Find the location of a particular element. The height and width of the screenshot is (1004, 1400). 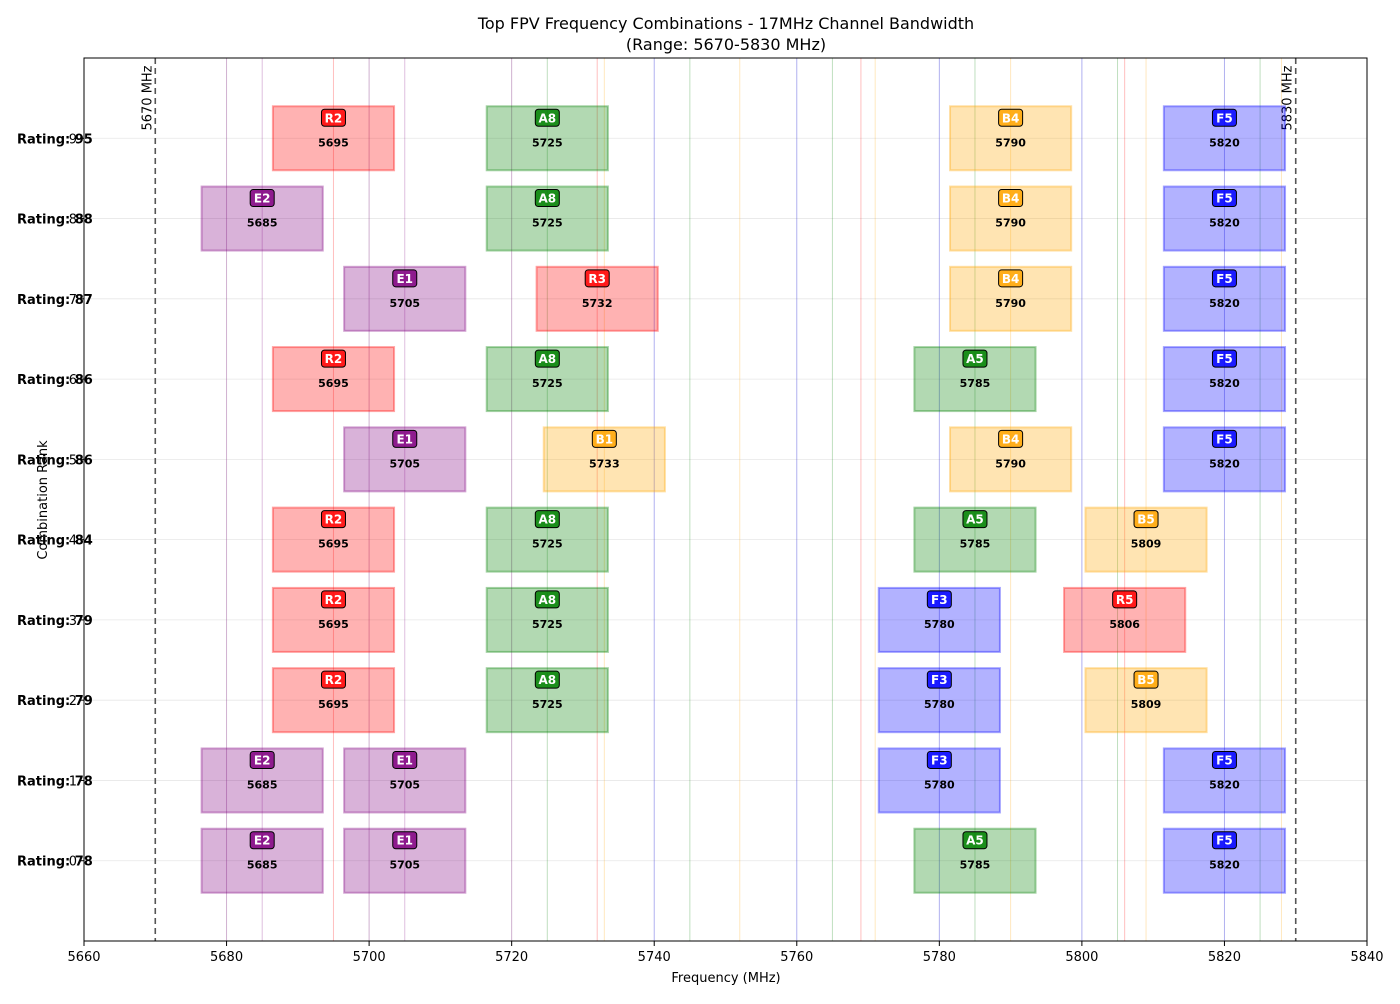

y-tick-label: 1 is located at coordinates (73, 781).